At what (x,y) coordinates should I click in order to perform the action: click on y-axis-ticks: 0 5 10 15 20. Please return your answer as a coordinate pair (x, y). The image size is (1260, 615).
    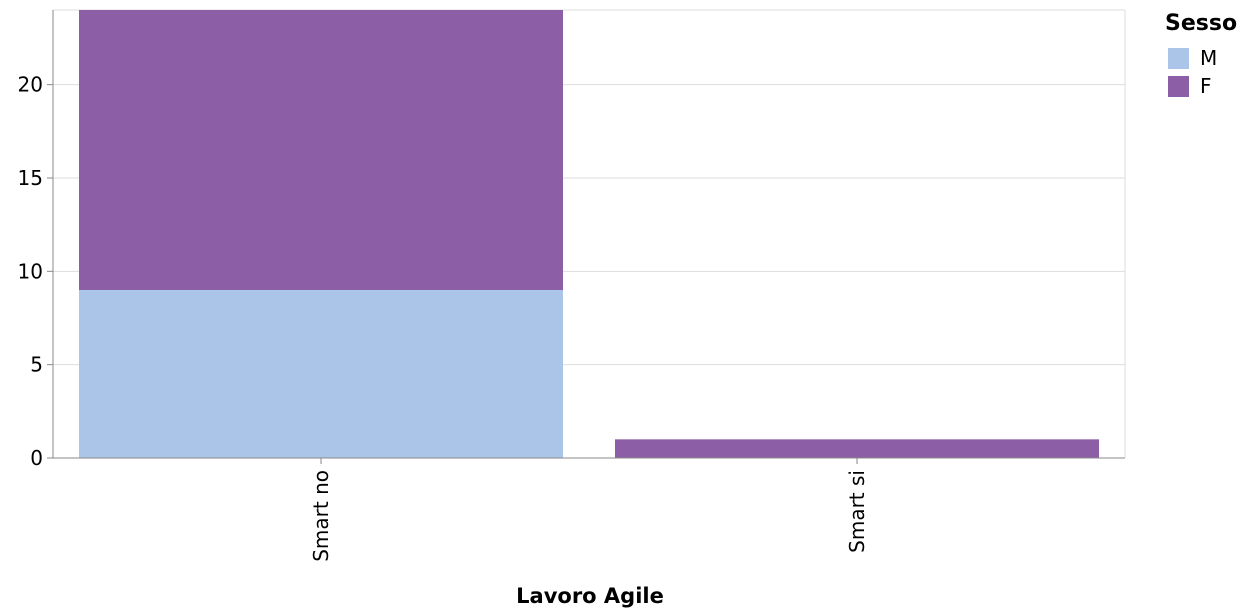
    Looking at the image, I should click on (35, 271).